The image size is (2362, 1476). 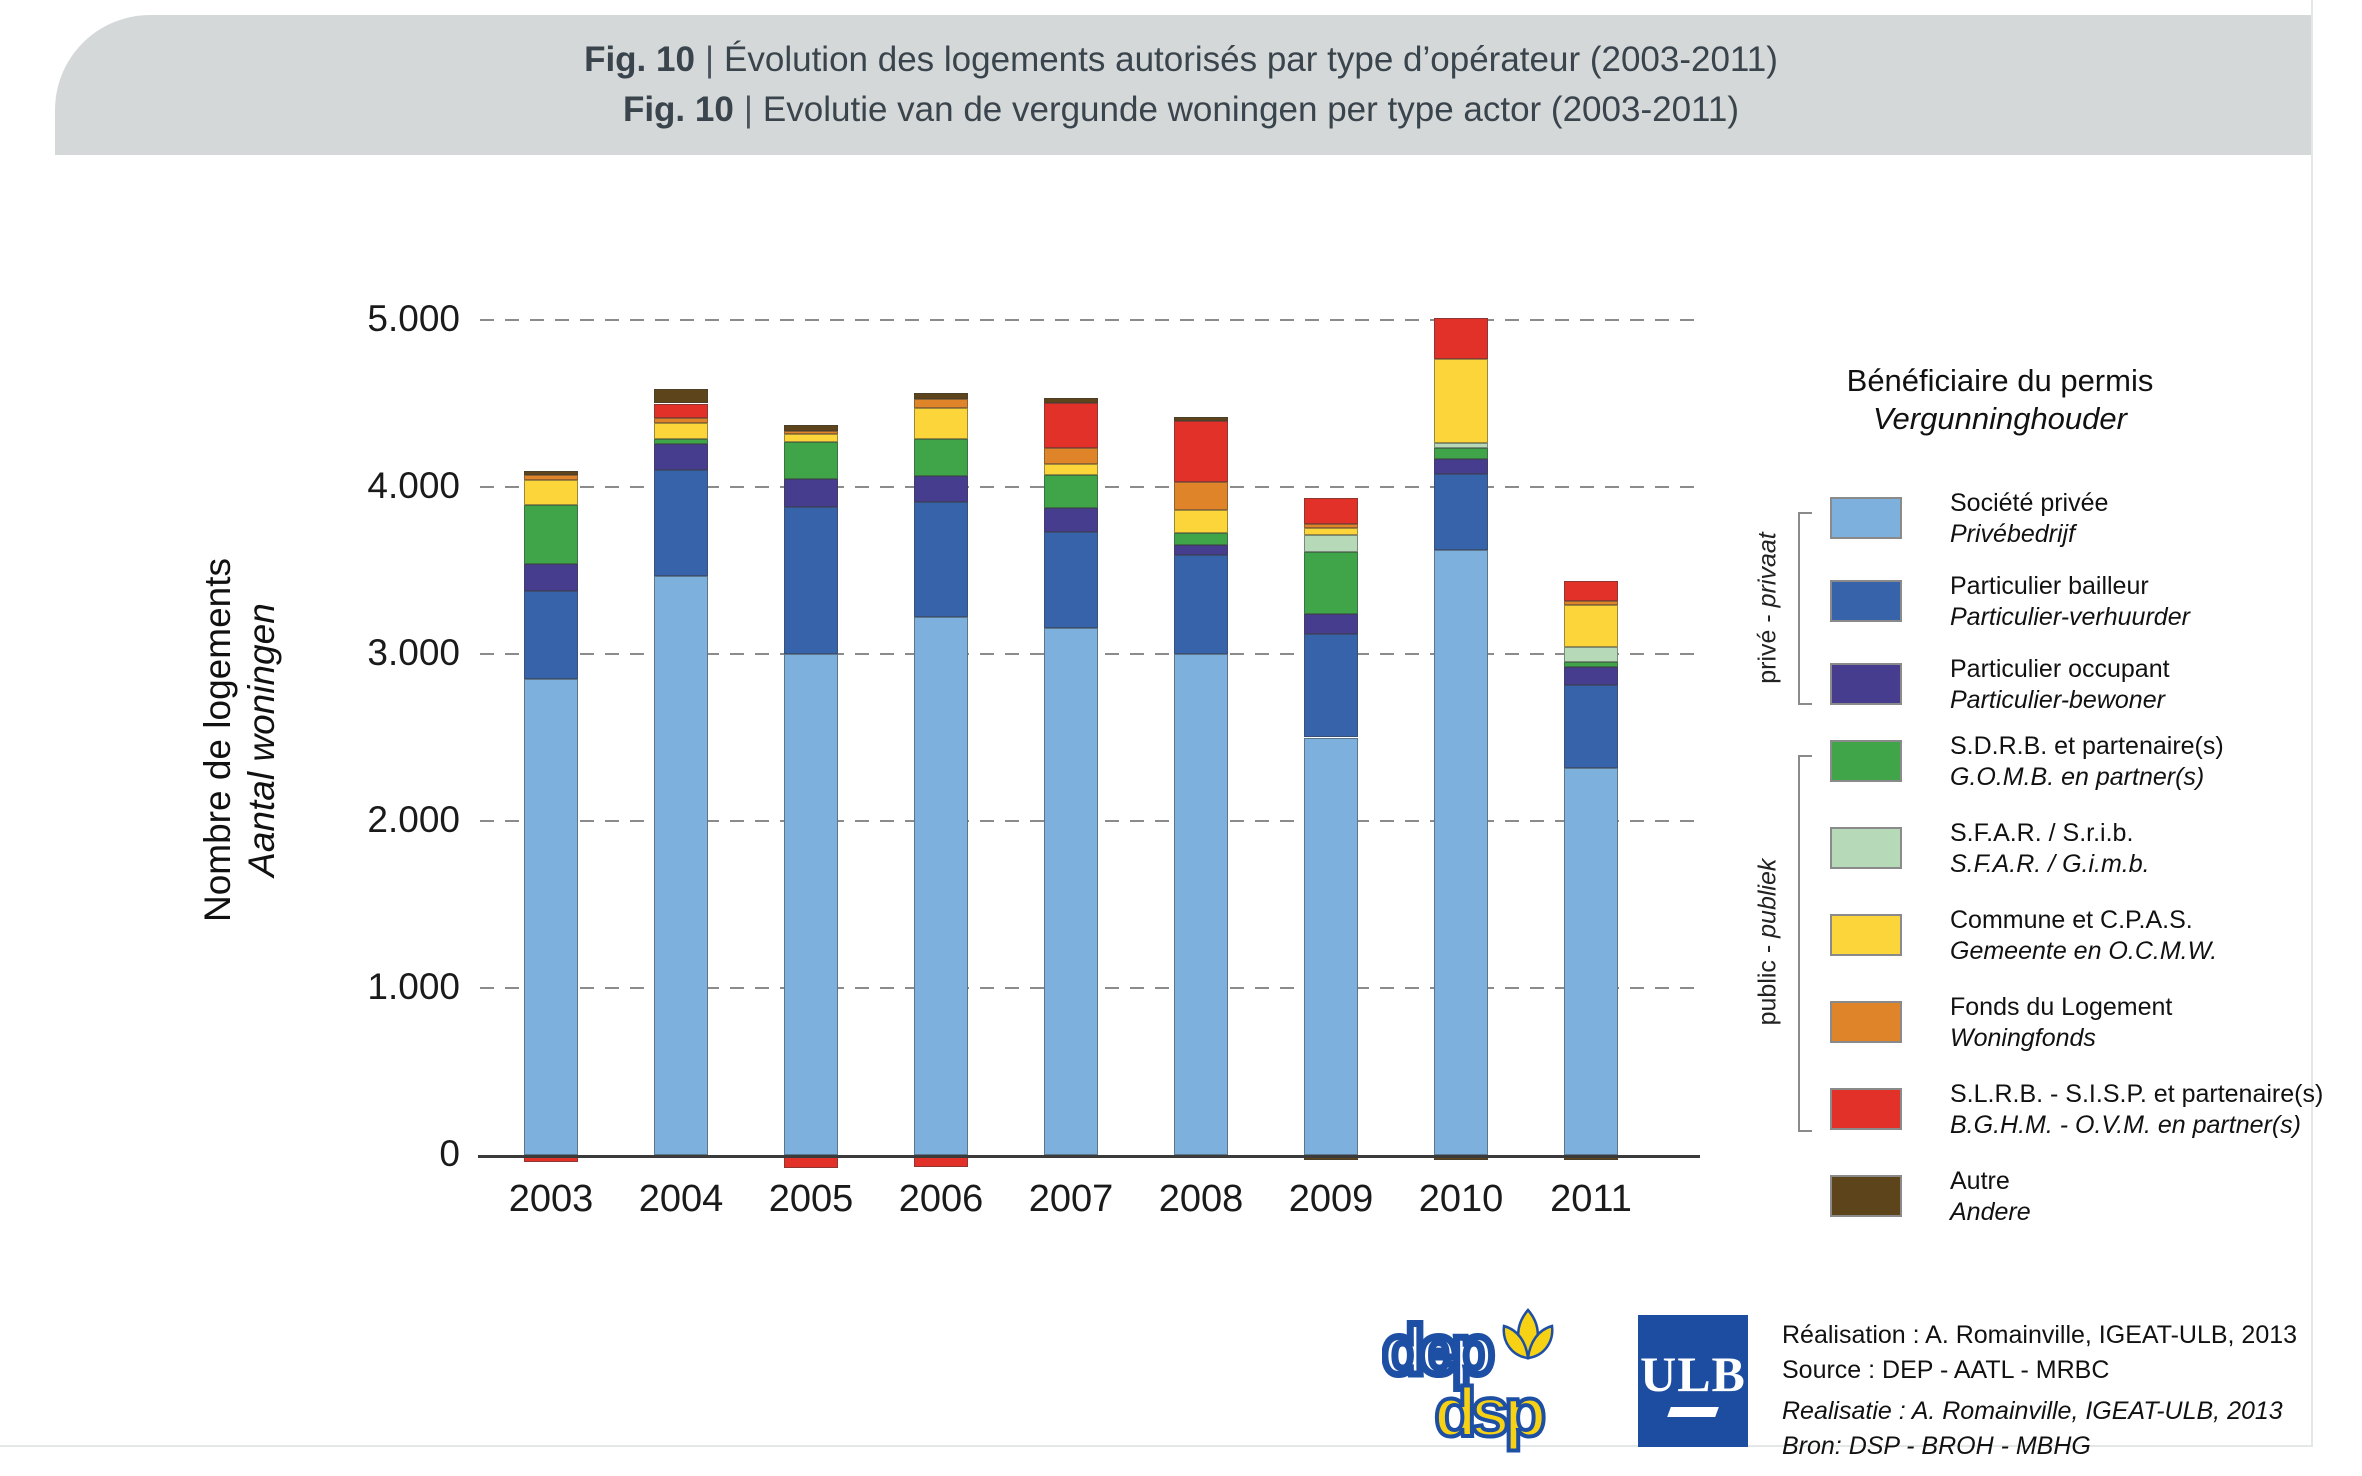 I want to click on legend-label-nl: Particulier-verhuurder, so click(x=2070, y=617).